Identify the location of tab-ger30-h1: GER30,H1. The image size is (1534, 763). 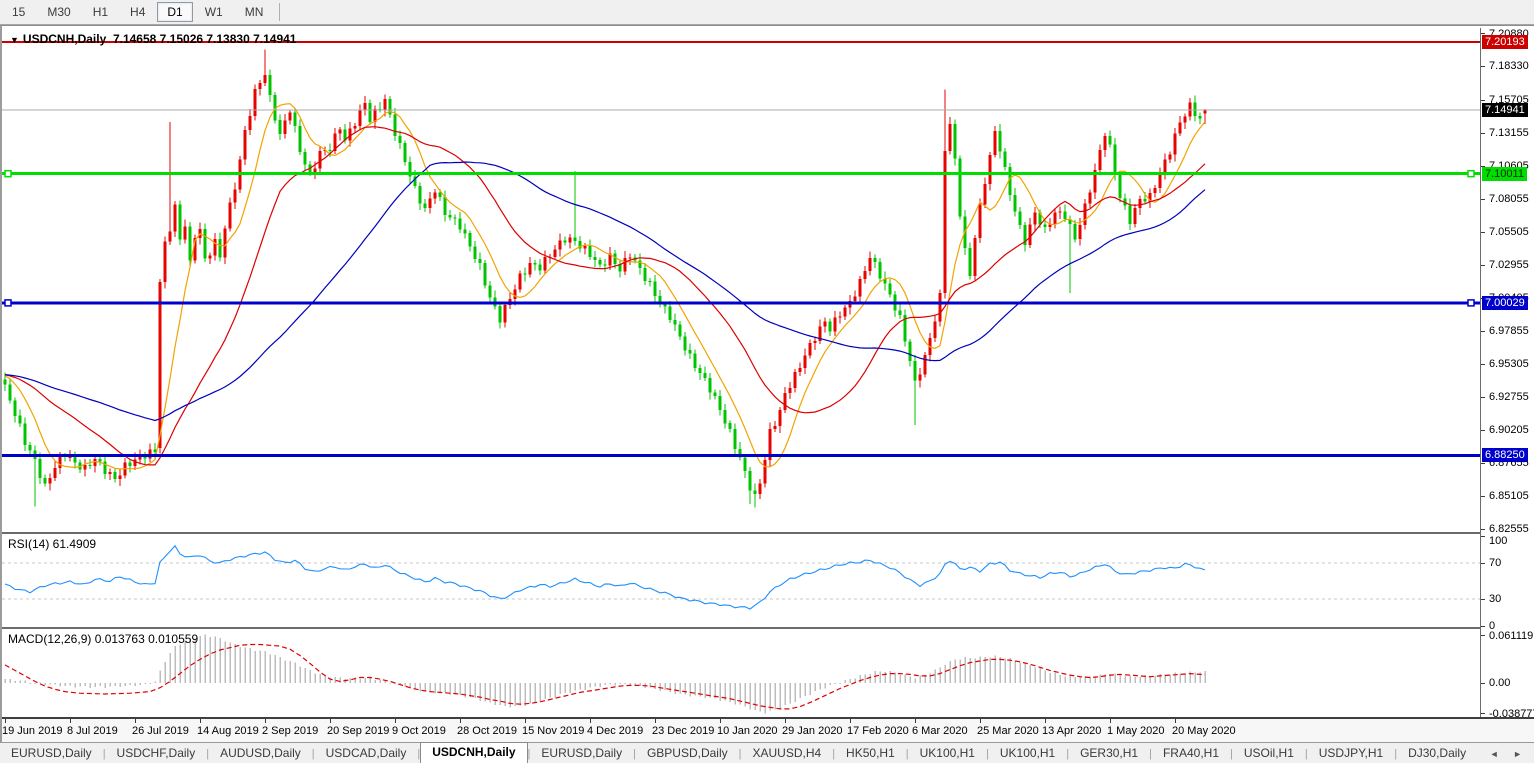
(1109, 753).